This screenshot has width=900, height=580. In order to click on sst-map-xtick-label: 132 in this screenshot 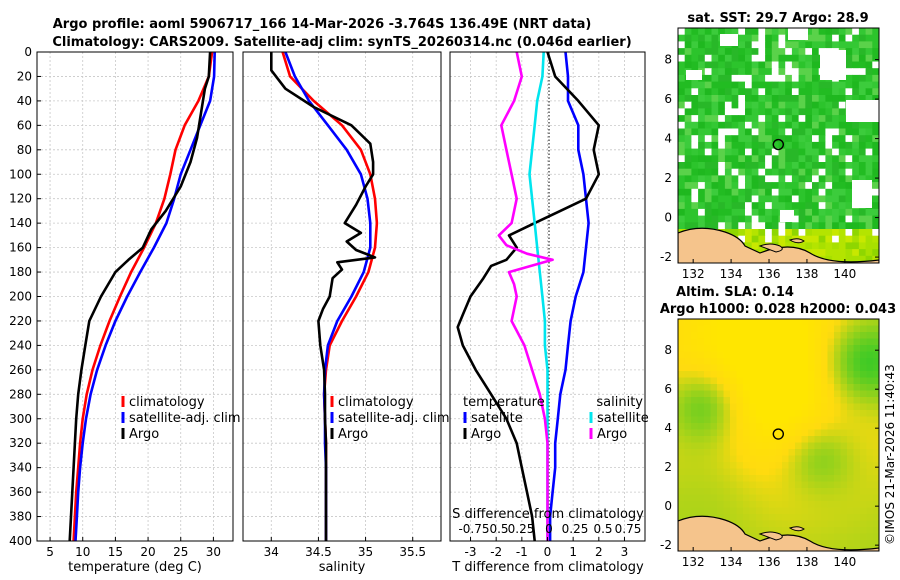, I will do `click(693, 274)`.